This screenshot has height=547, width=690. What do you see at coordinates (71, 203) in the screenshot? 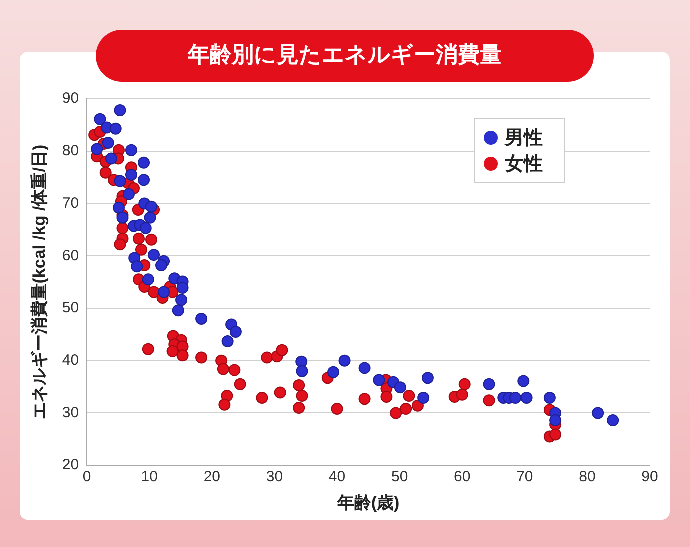
I see `y-tick-label: 70` at bounding box center [71, 203].